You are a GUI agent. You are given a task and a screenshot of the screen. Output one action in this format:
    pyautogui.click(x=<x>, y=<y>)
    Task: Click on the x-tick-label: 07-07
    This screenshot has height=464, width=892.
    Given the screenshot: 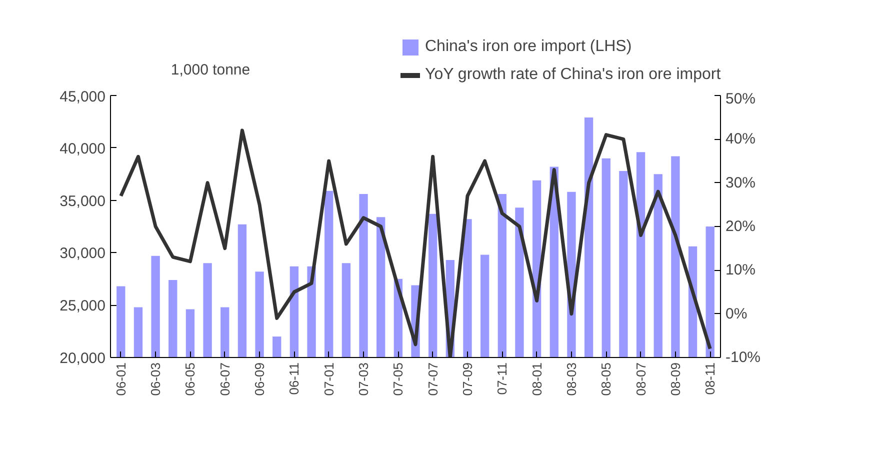 What is the action you would take?
    pyautogui.click(x=432, y=379)
    